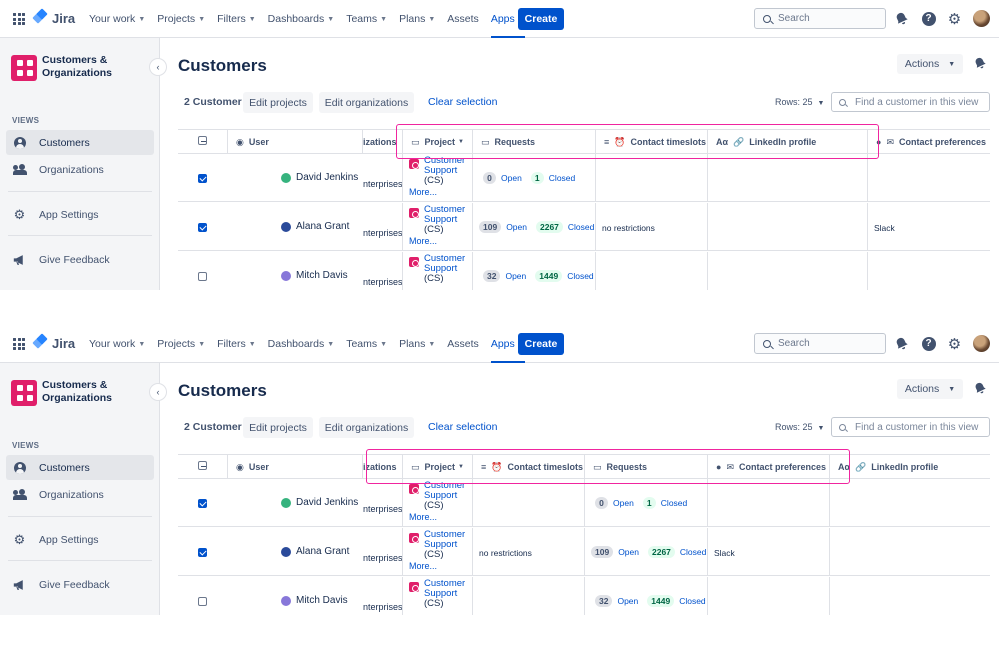 This screenshot has height=649, width=999. Describe the element at coordinates (820, 343) in the screenshot. I see `global-search-input: Search` at that location.